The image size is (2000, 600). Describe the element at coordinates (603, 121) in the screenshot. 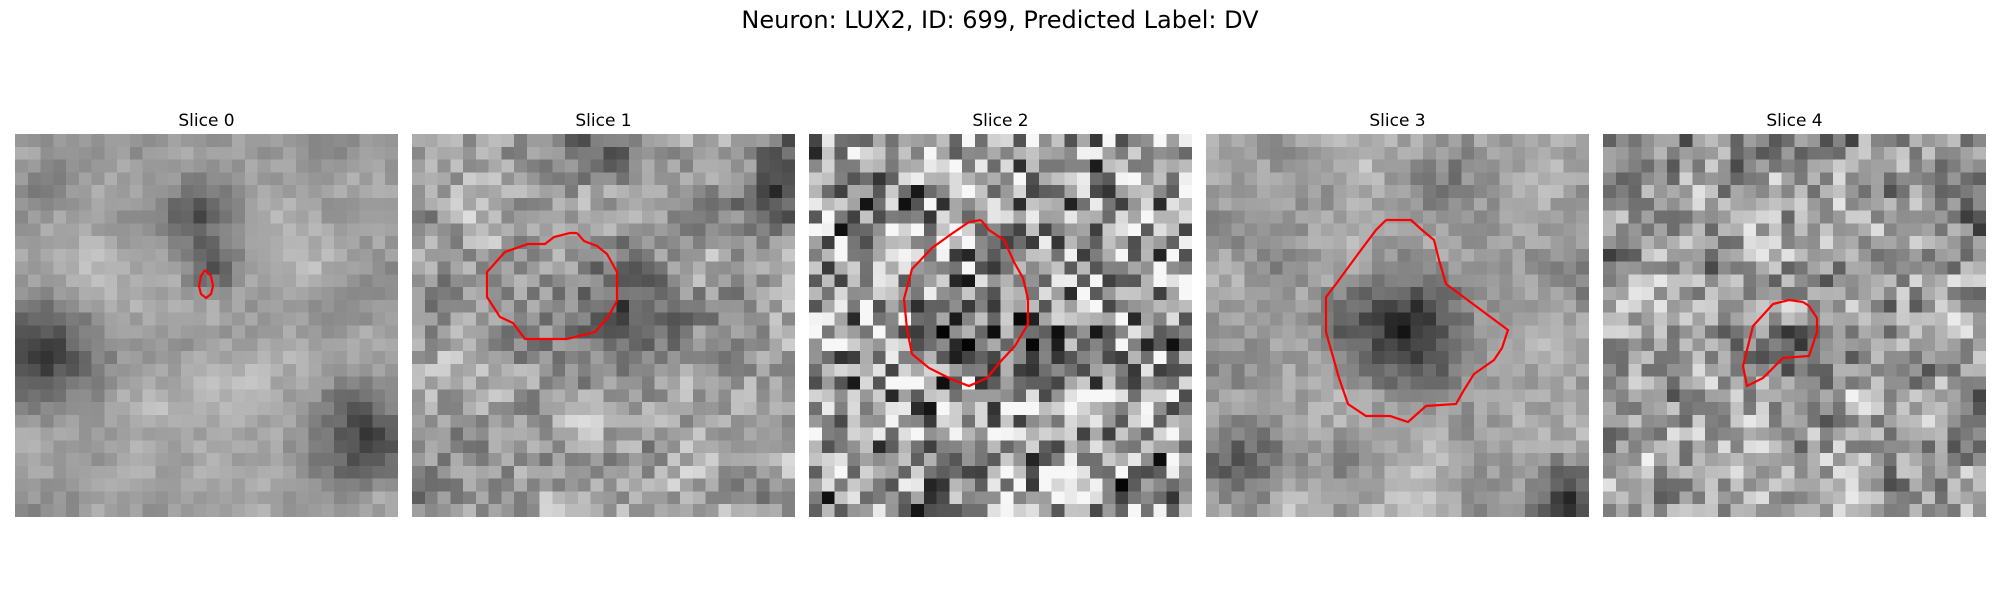

I see `slice-title: Slice 1` at that location.